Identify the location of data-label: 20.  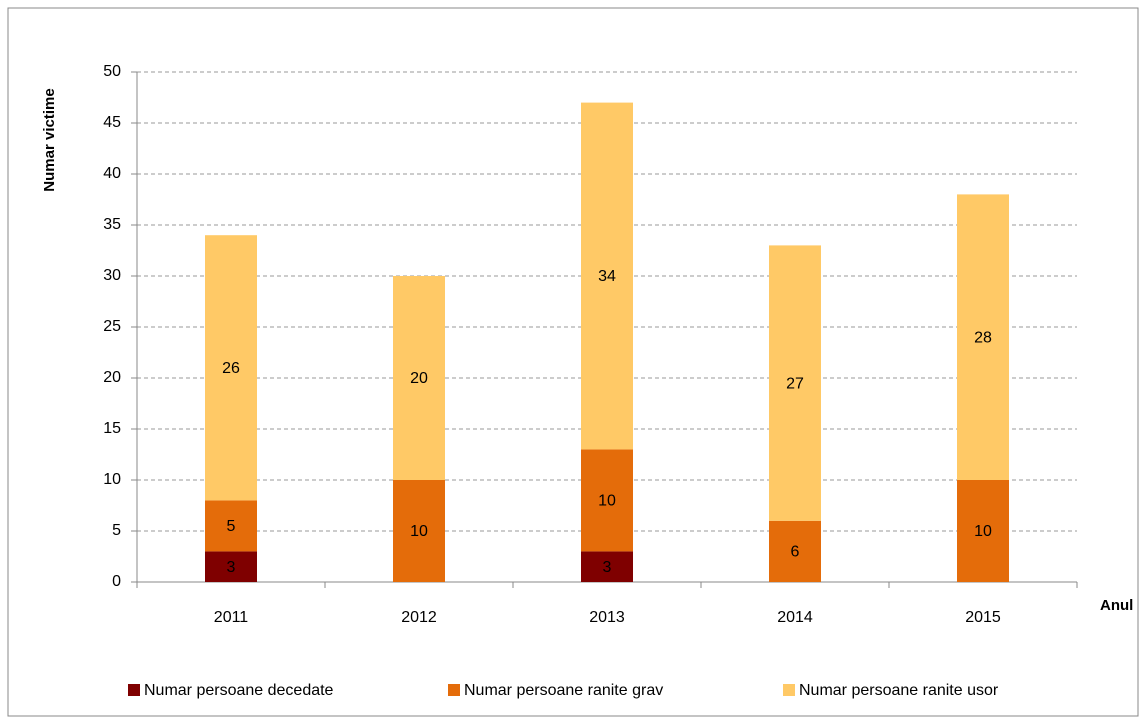
(419, 378).